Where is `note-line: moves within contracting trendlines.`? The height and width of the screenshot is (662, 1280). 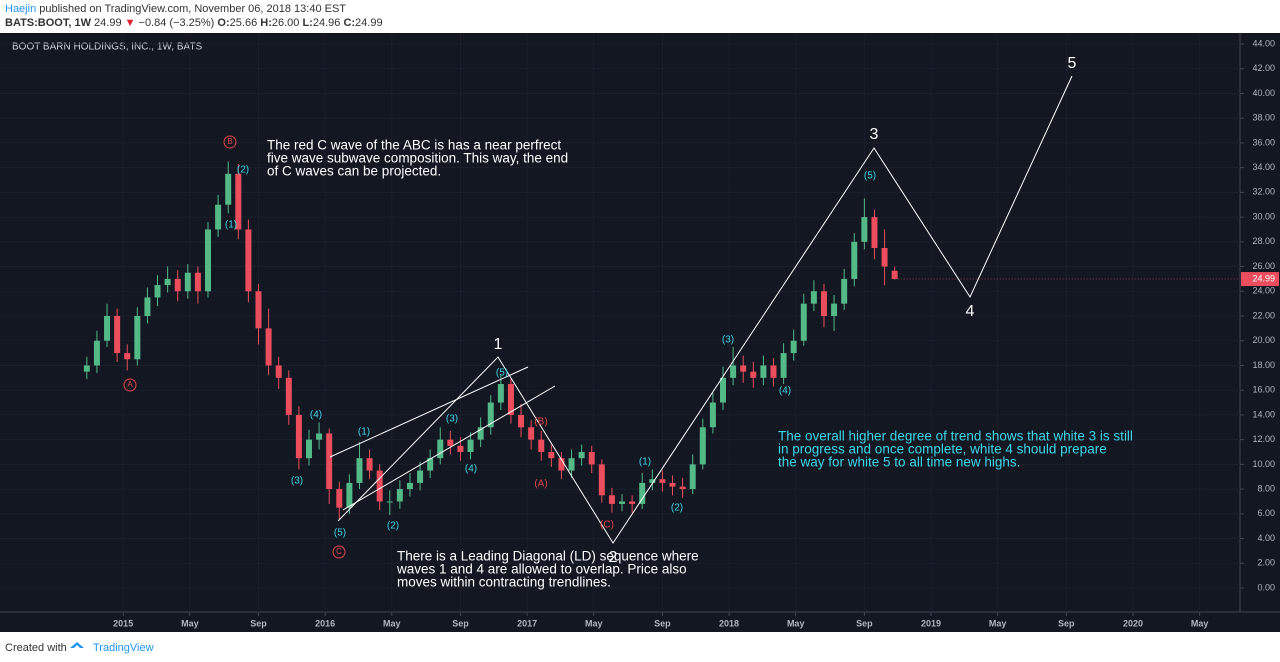
note-line: moves within contracting trendlines. is located at coordinates (504, 582).